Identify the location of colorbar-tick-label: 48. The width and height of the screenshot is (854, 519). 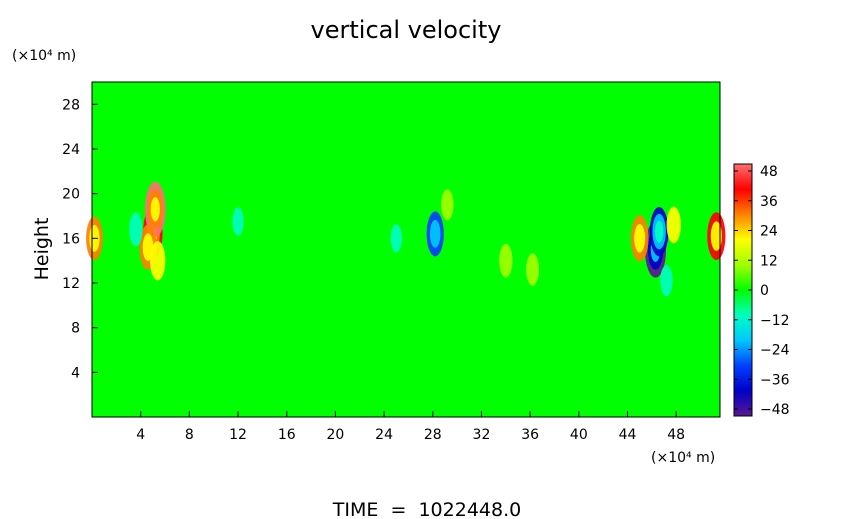
(769, 172).